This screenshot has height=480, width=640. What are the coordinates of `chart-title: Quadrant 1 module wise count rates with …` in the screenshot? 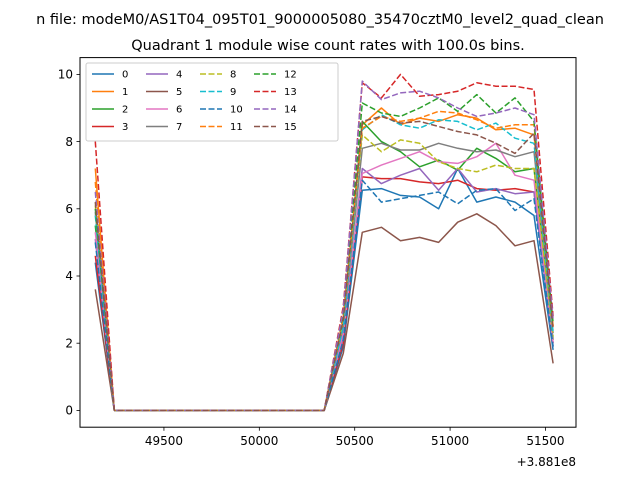 It's located at (328, 46).